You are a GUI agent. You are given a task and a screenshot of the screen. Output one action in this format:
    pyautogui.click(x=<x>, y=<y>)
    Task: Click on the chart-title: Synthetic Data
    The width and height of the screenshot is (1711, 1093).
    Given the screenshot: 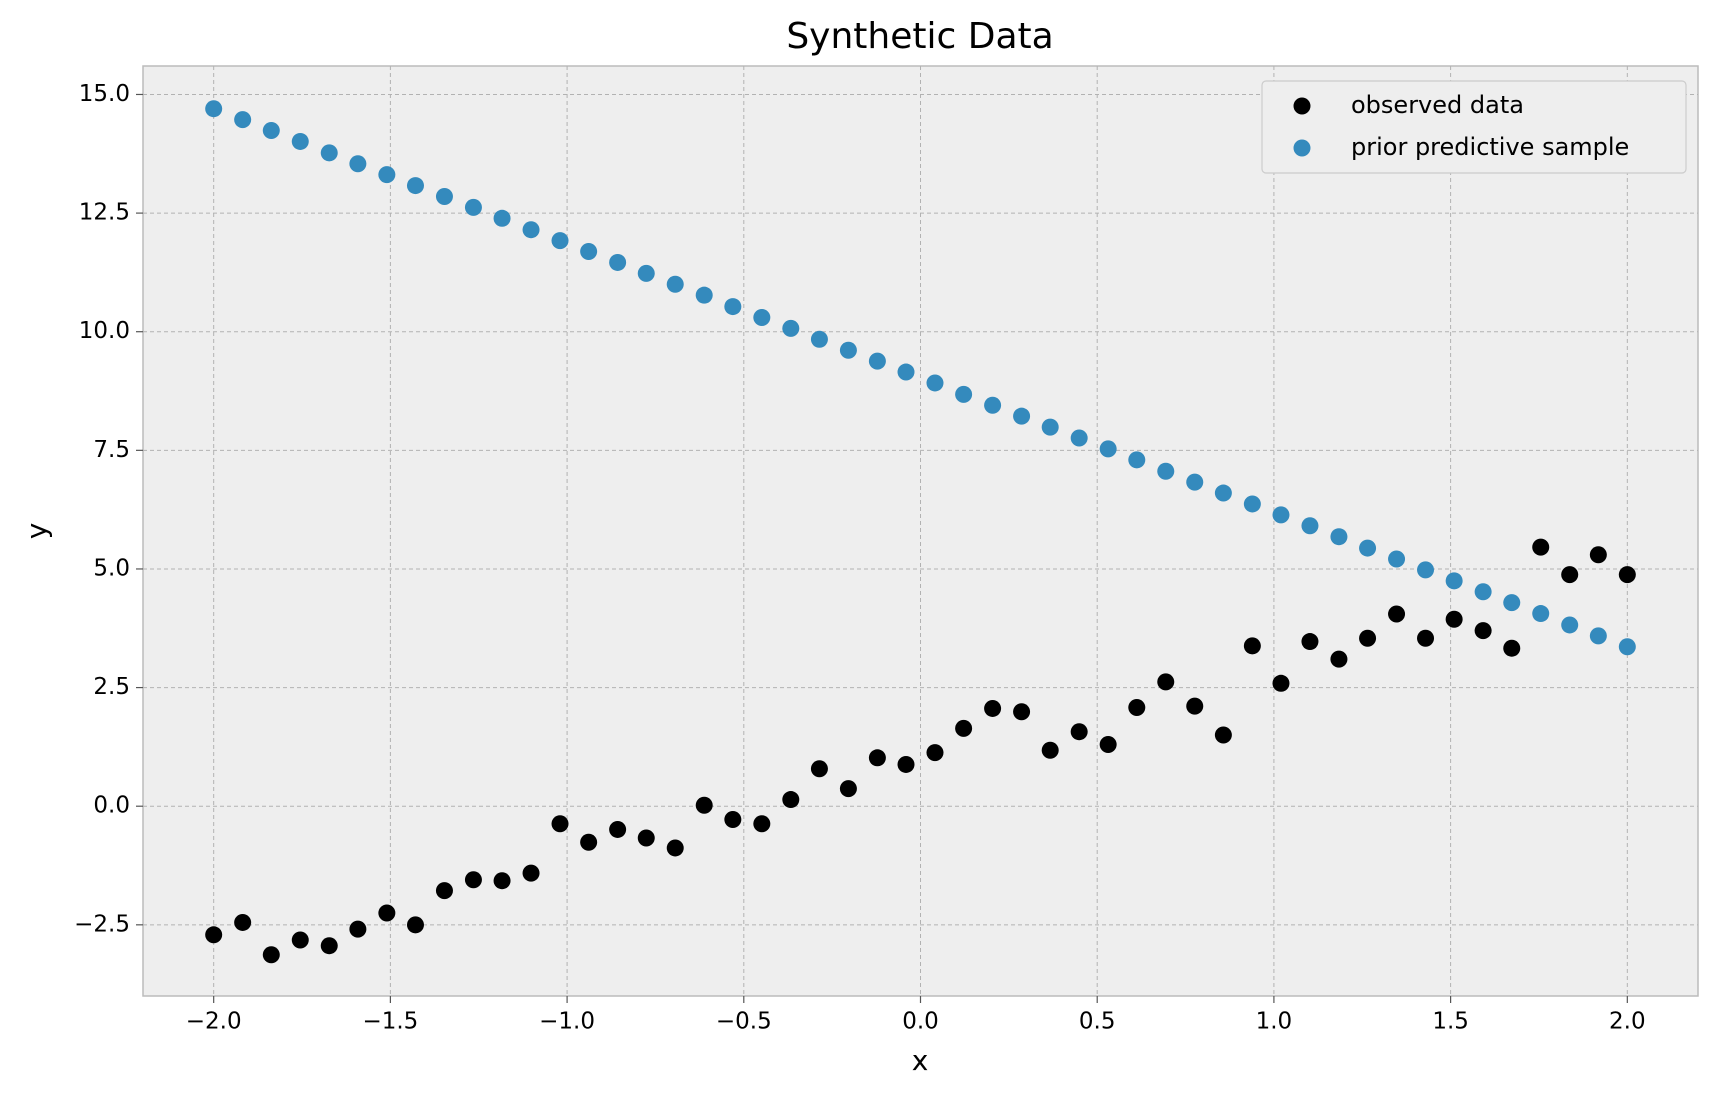 What is the action you would take?
    pyautogui.click(x=919, y=36)
    